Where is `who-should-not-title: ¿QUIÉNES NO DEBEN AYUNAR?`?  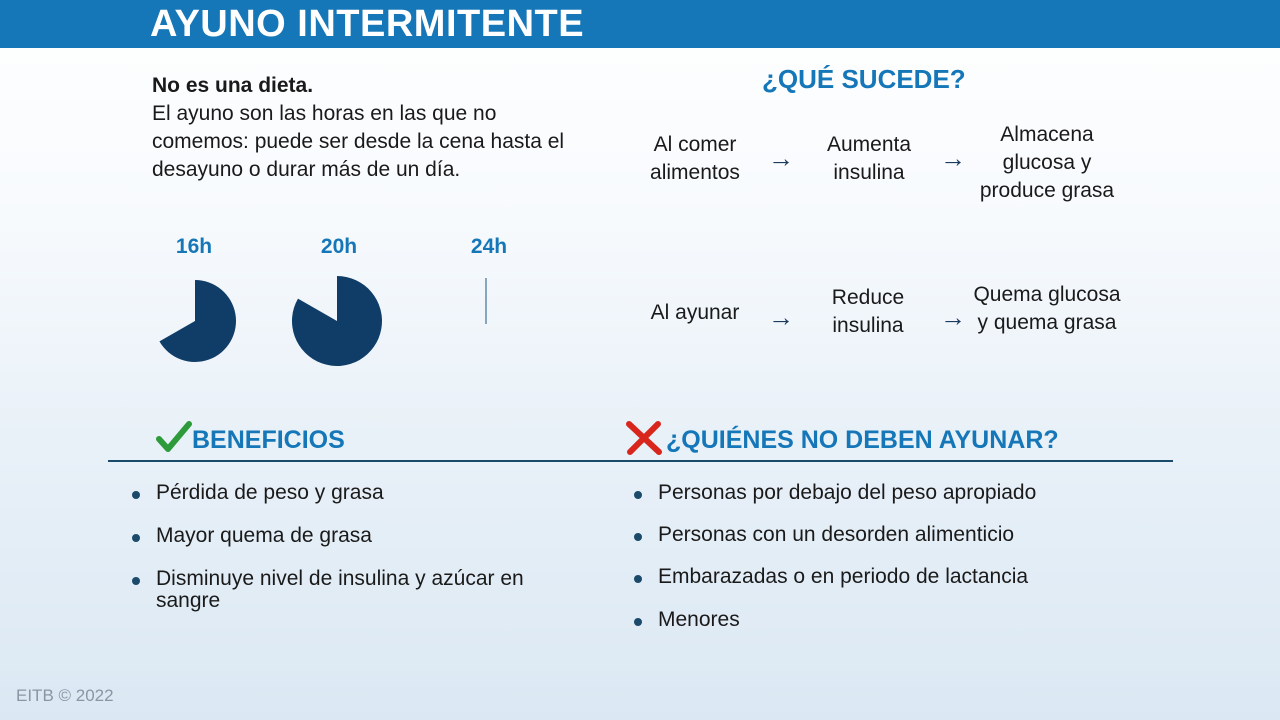 who-should-not-title: ¿QUIÉNES NO DEBEN AYUNAR? is located at coordinates (862, 440).